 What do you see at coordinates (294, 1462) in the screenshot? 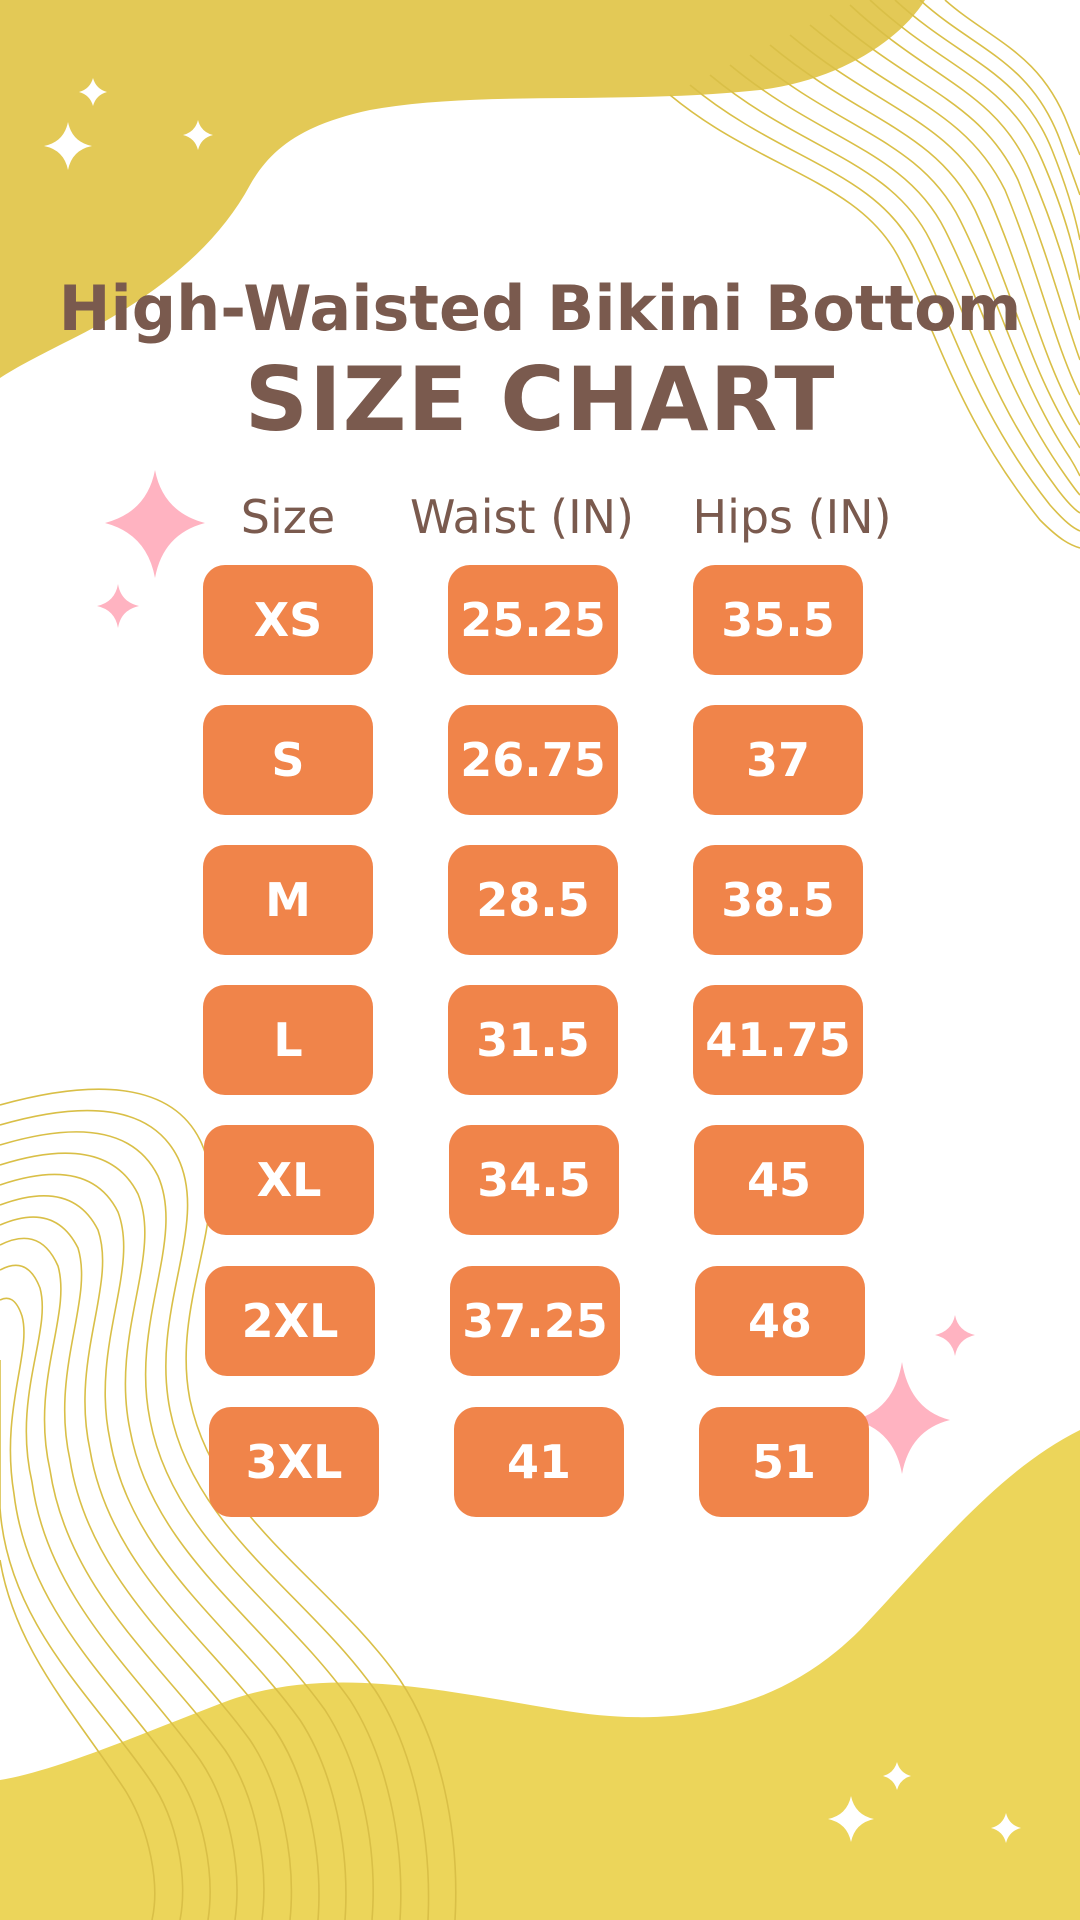
I see `size-cell: 3XL` at bounding box center [294, 1462].